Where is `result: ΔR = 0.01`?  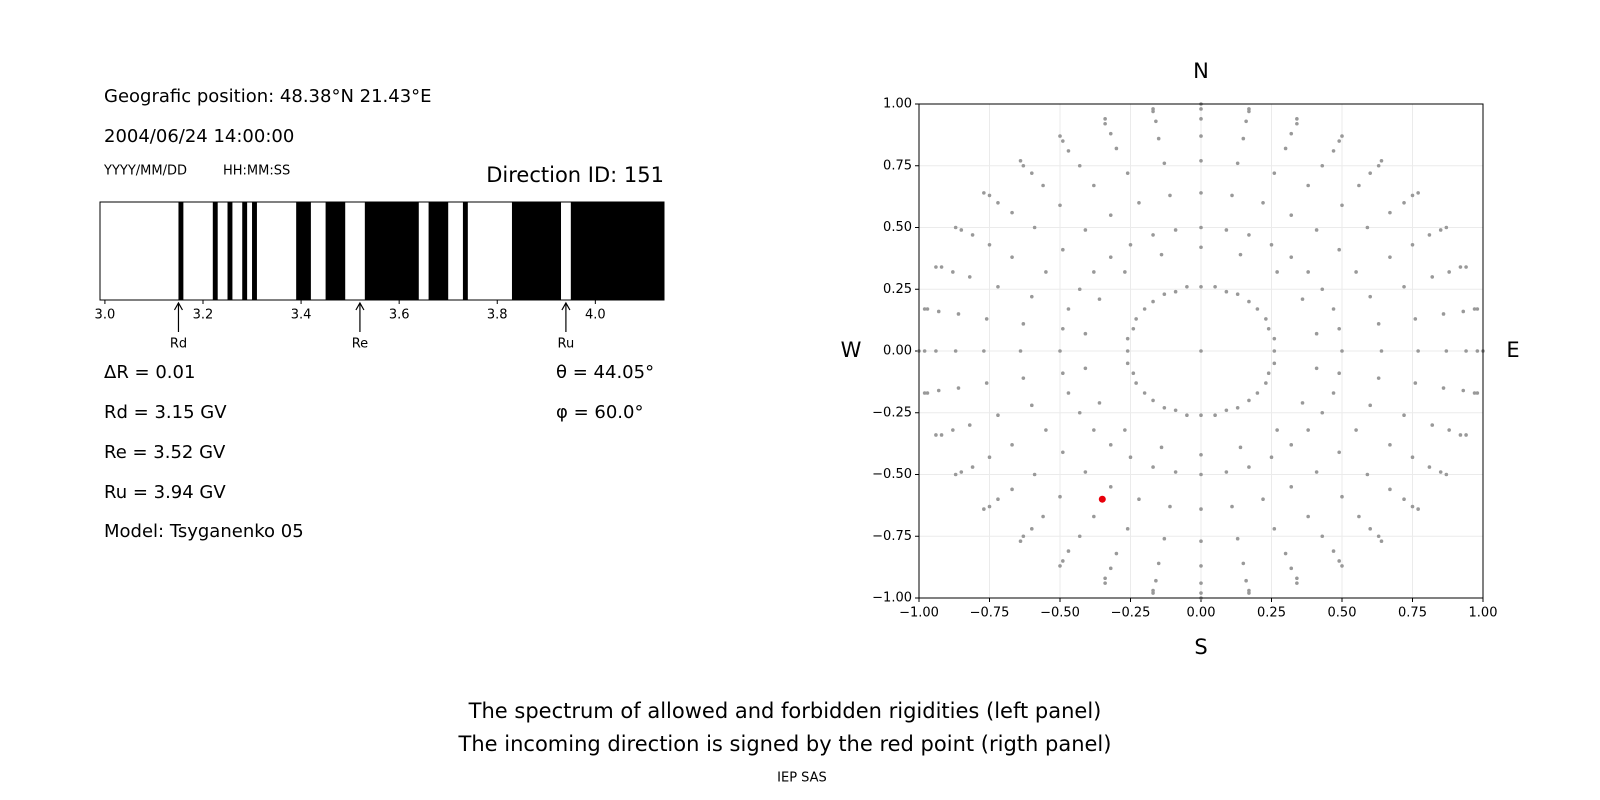 result: ΔR = 0.01 is located at coordinates (149, 372).